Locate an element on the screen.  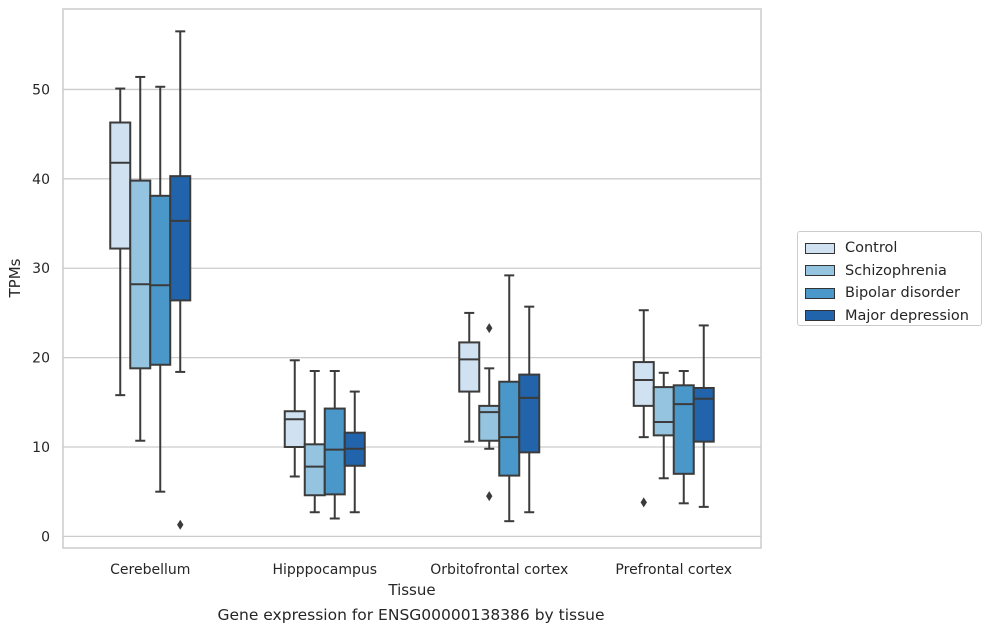
legend-item: Major depression is located at coordinates (893, 316).